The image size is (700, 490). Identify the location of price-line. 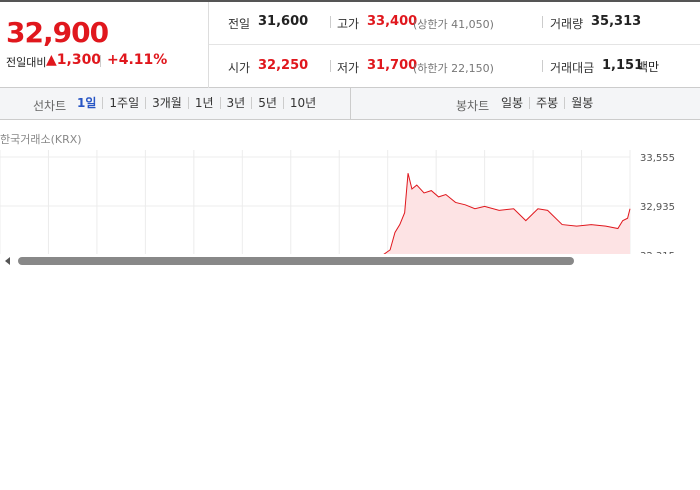
(507, 213).